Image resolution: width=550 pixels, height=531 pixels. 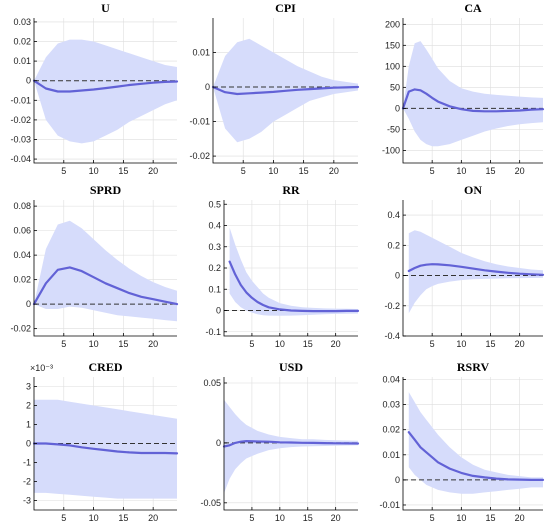 What do you see at coordinates (291, 190) in the screenshot?
I see `panel-title: RR` at bounding box center [291, 190].